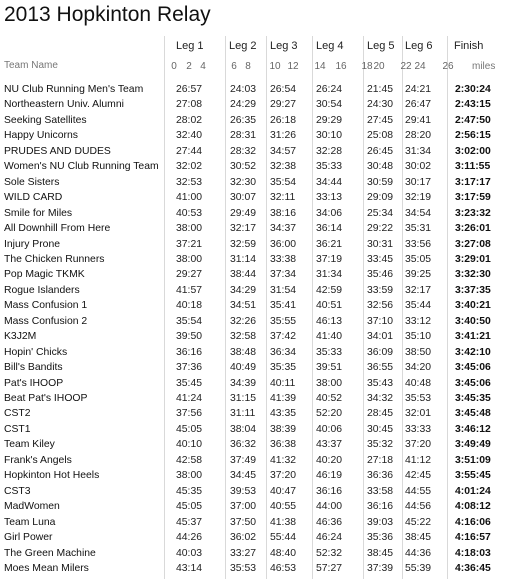 The width and height of the screenshot is (506, 579). Describe the element at coordinates (243, 538) in the screenshot. I see `leg-2-time: 36:02` at that location.